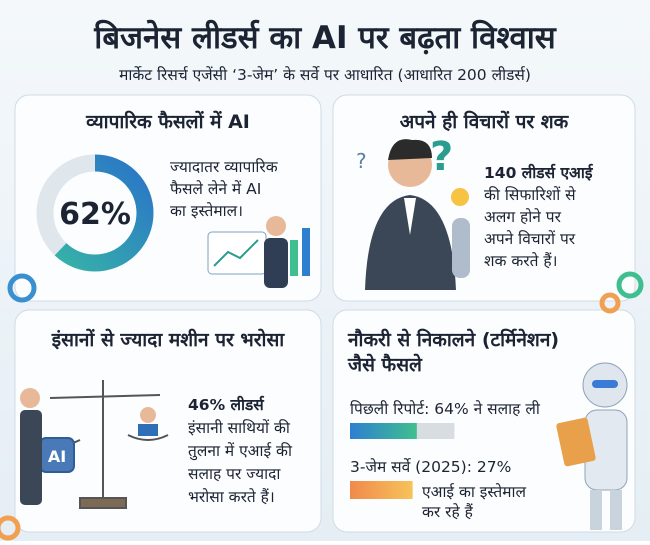 This screenshot has width=650, height=545. I want to click on panel-text: ज्यादातर व्यापारिक, so click(224, 167).